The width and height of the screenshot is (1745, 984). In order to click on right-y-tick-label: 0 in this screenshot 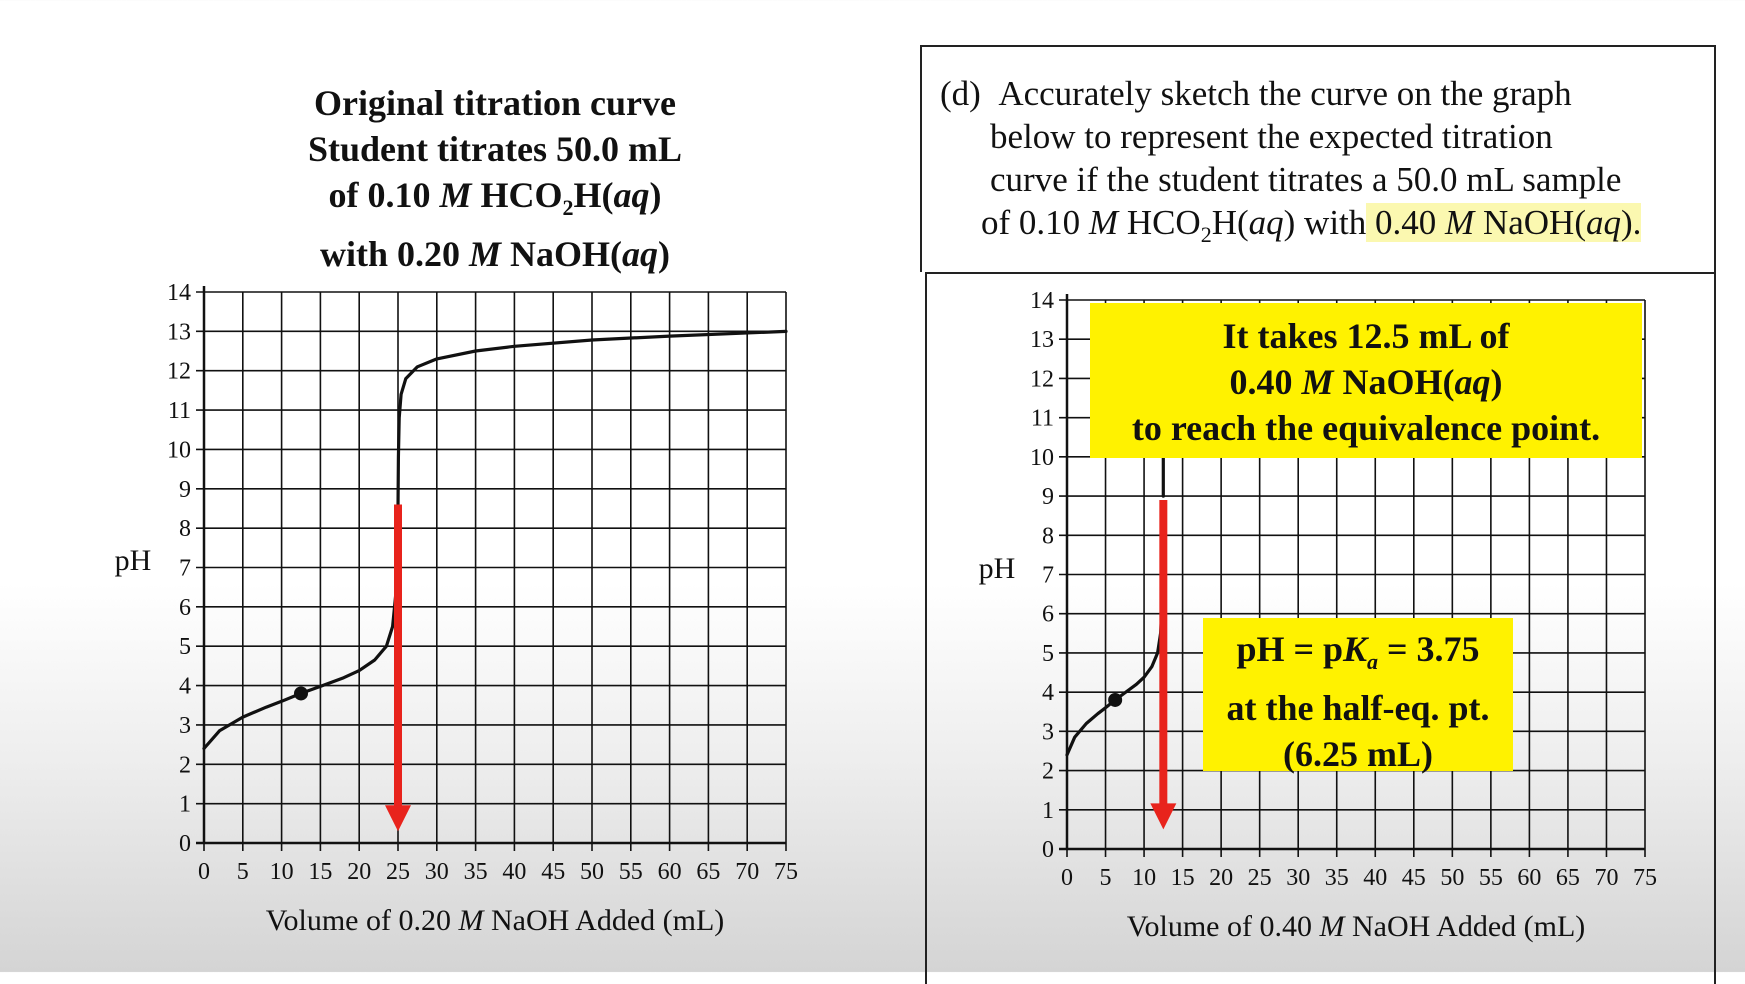, I will do `click(1048, 850)`.